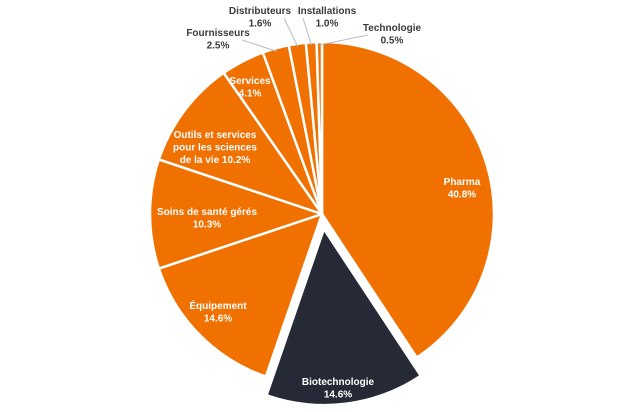  I want to click on pie-slice-technologie, so click(319, 128).